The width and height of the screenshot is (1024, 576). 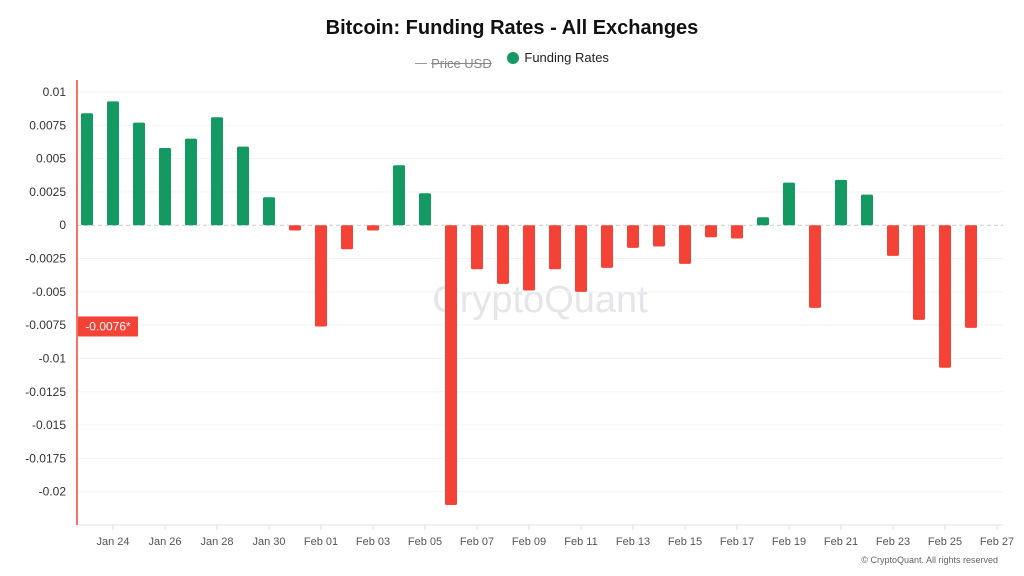 I want to click on legend: Price USD Funding Rates, so click(x=512, y=60).